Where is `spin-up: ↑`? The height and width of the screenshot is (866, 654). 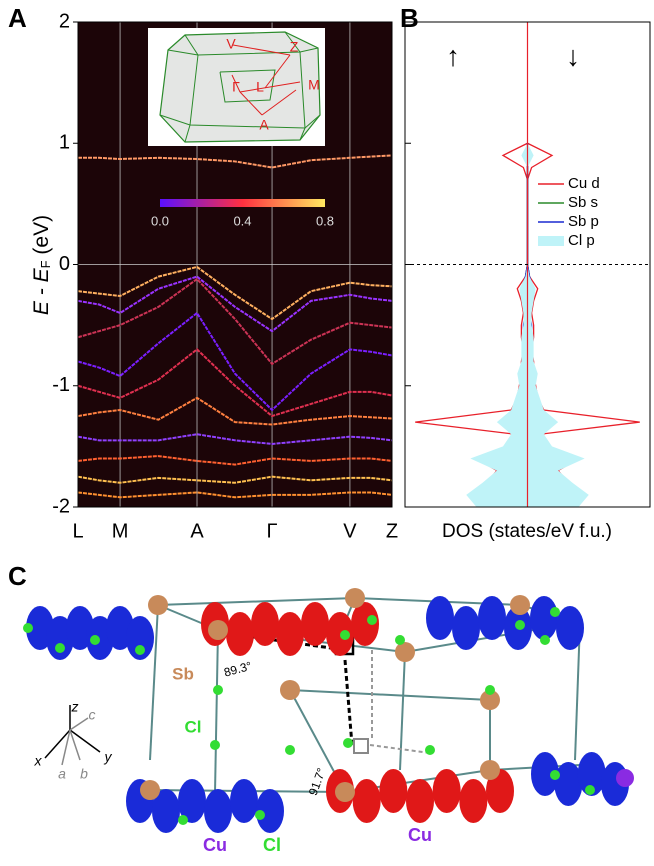
spin-up: ↑ is located at coordinates (453, 55).